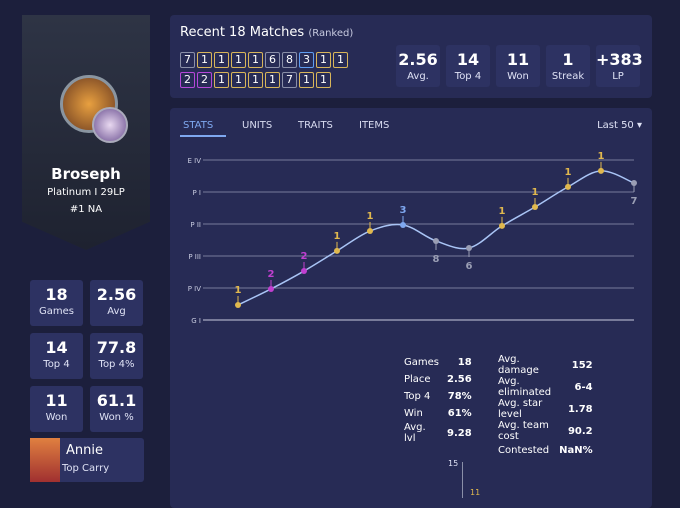 The width and height of the screenshot is (680, 508). What do you see at coordinates (271, 274) in the screenshot?
I see `placement-label: 2` at bounding box center [271, 274].